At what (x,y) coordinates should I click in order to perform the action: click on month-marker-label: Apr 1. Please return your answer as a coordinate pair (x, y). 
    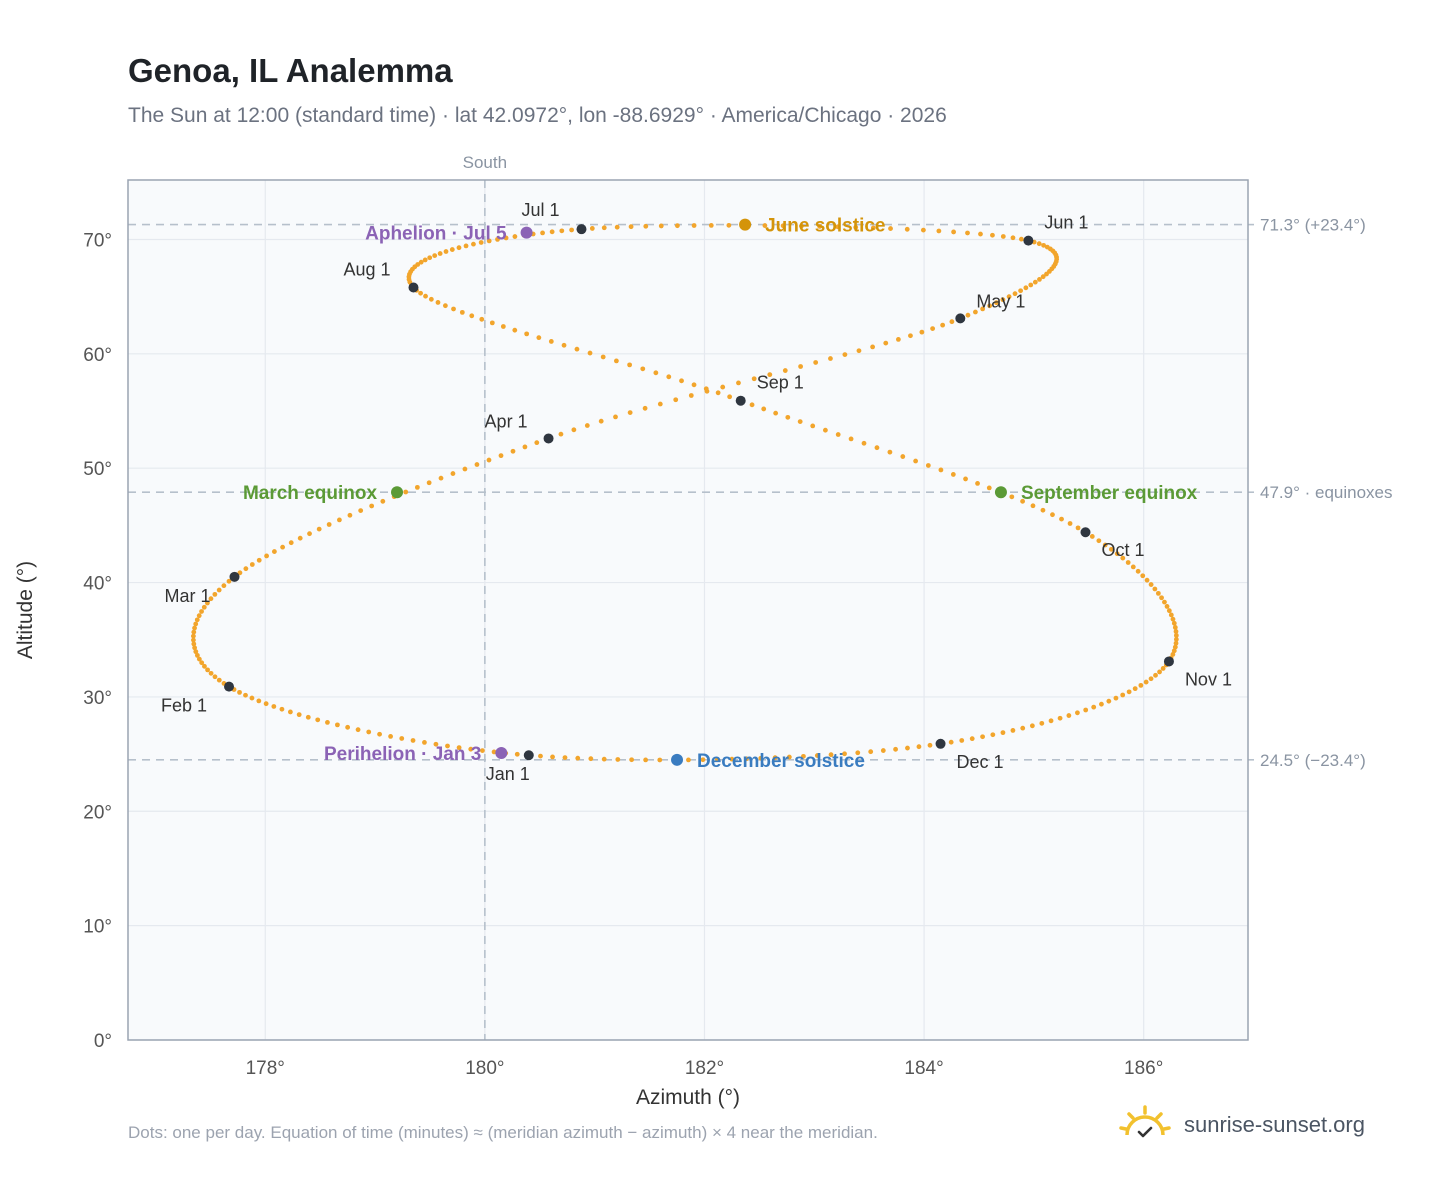
    Looking at the image, I should click on (506, 421).